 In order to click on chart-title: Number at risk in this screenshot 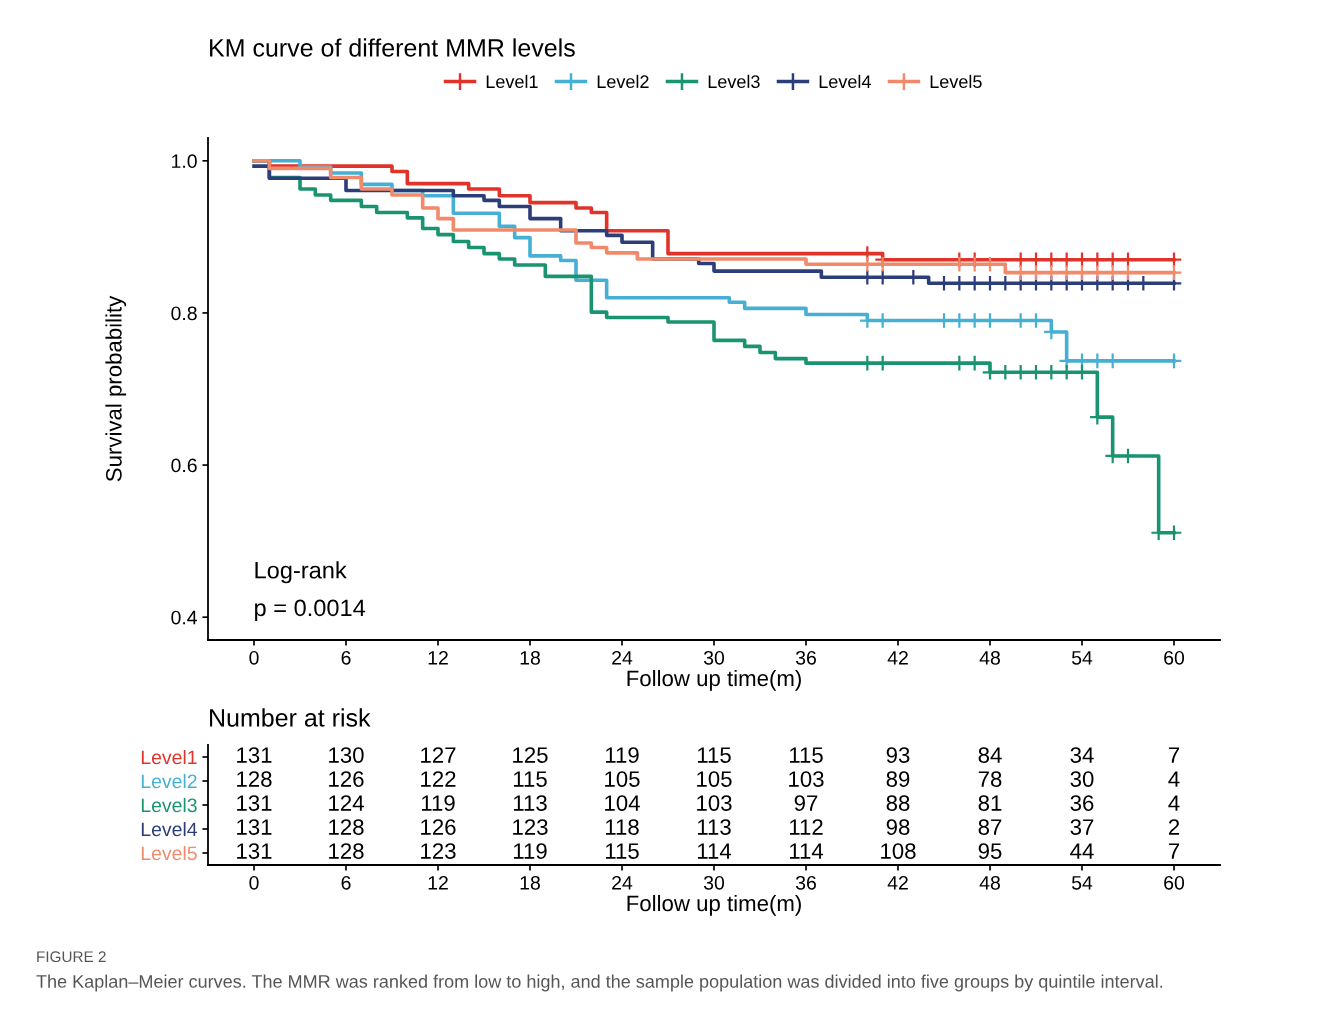, I will do `click(290, 717)`.